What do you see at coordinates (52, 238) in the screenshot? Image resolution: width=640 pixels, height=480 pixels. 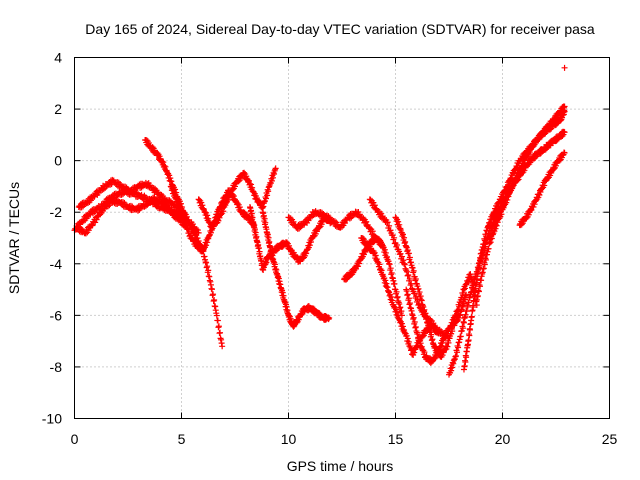 I see `y-tick-labels: 4 2 0 -2 -4 -6 -8 -10` at bounding box center [52, 238].